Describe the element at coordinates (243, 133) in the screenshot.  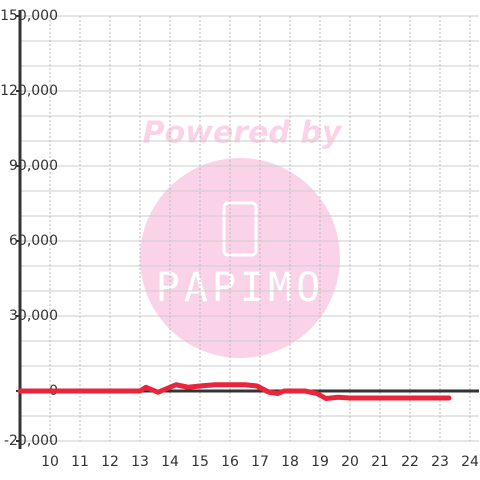
I see `watermark-text: Powered by` at that location.